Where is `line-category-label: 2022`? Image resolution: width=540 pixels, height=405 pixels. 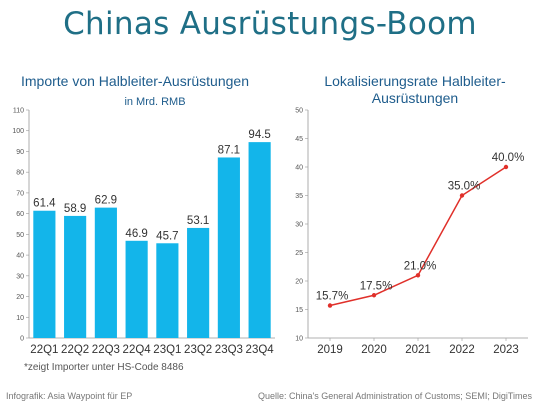
line-category-label: 2022 is located at coordinates (462, 350).